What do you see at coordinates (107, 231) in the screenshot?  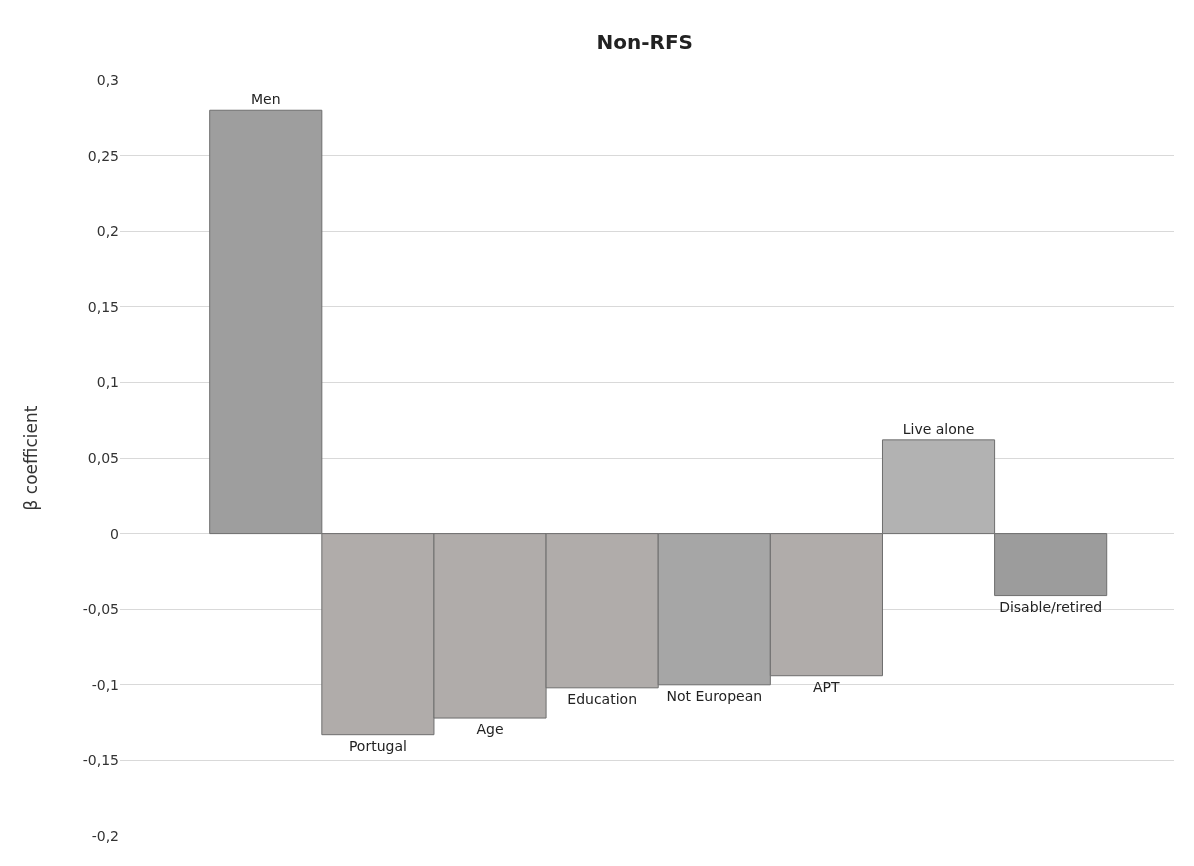 I see `y-tick-label: 0,2` at bounding box center [107, 231].